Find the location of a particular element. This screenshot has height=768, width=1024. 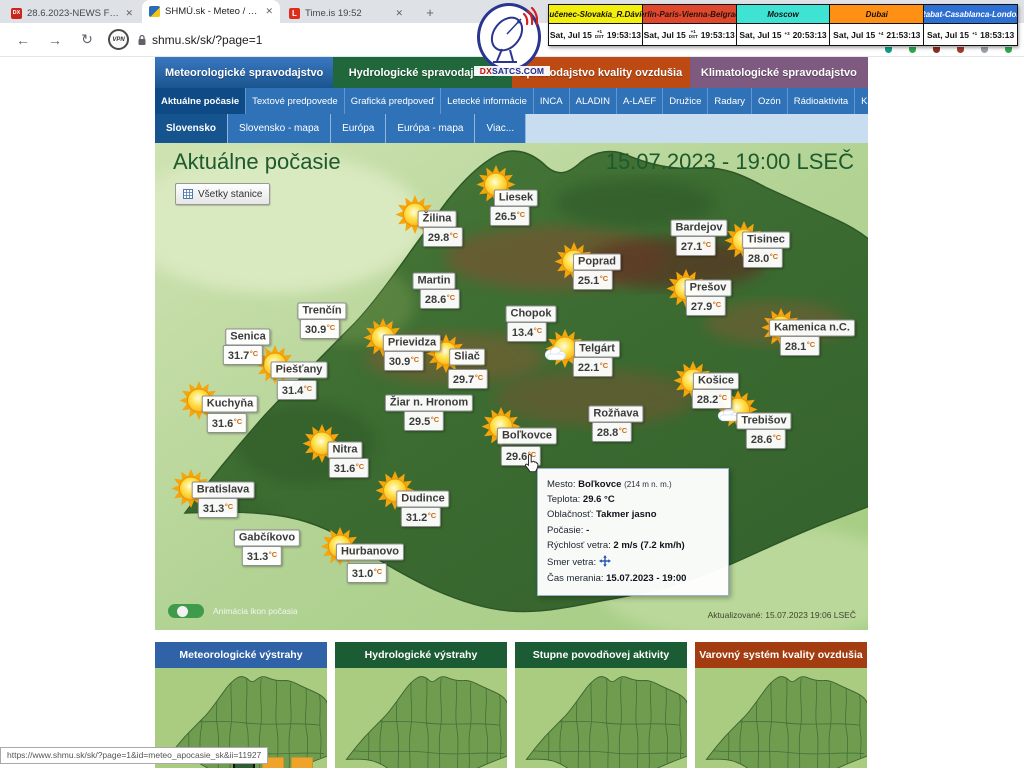

region-tab-3: Európa is located at coordinates (359, 128).